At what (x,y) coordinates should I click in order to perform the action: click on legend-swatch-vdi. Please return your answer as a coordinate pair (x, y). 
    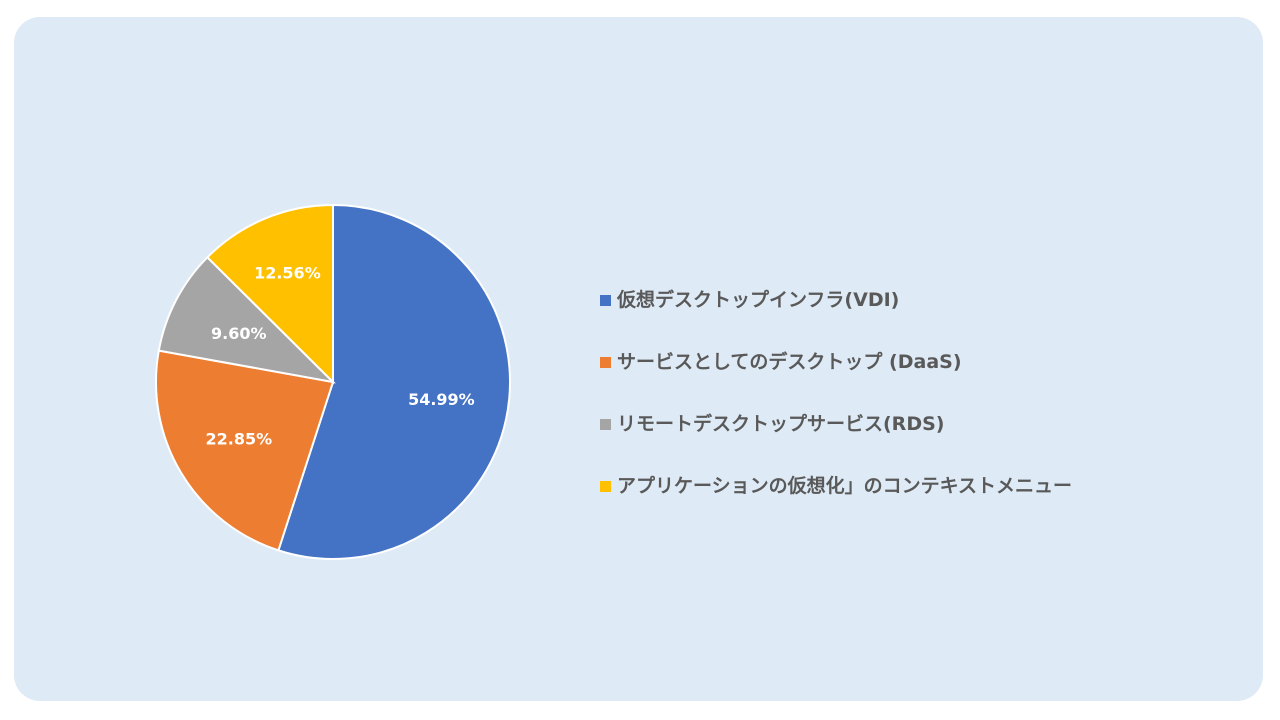
    Looking at the image, I should click on (605, 300).